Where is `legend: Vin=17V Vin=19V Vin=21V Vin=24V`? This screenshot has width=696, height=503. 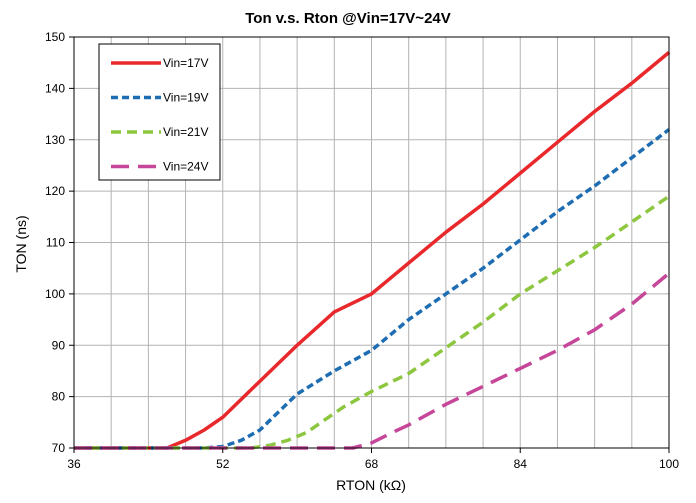
legend: Vin=17V Vin=19V Vin=21V Vin=24V is located at coordinates (159, 112).